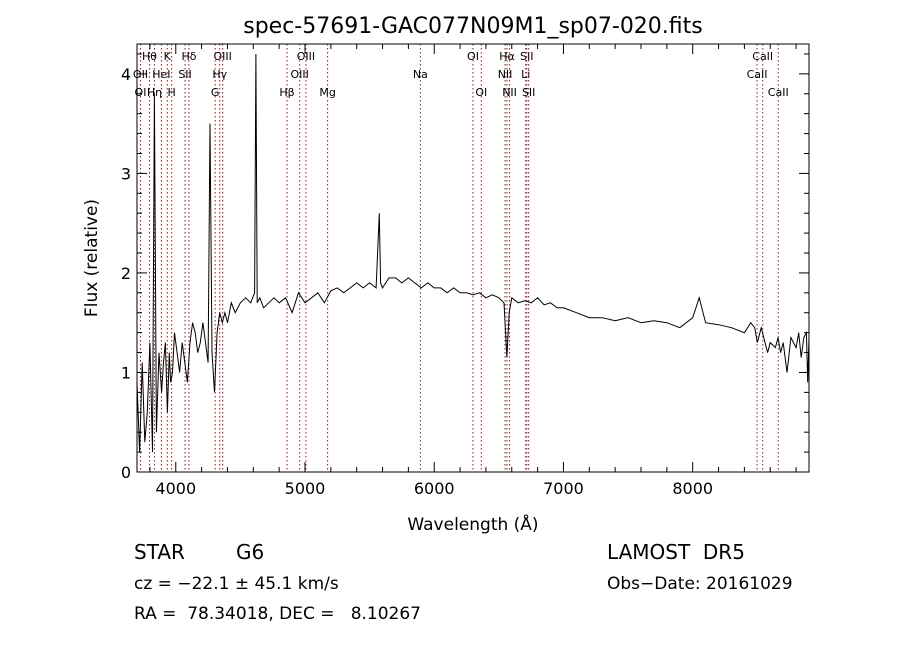 The width and height of the screenshot is (900, 649). Describe the element at coordinates (420, 74) in the screenshot. I see `marker-label: Na` at that location.